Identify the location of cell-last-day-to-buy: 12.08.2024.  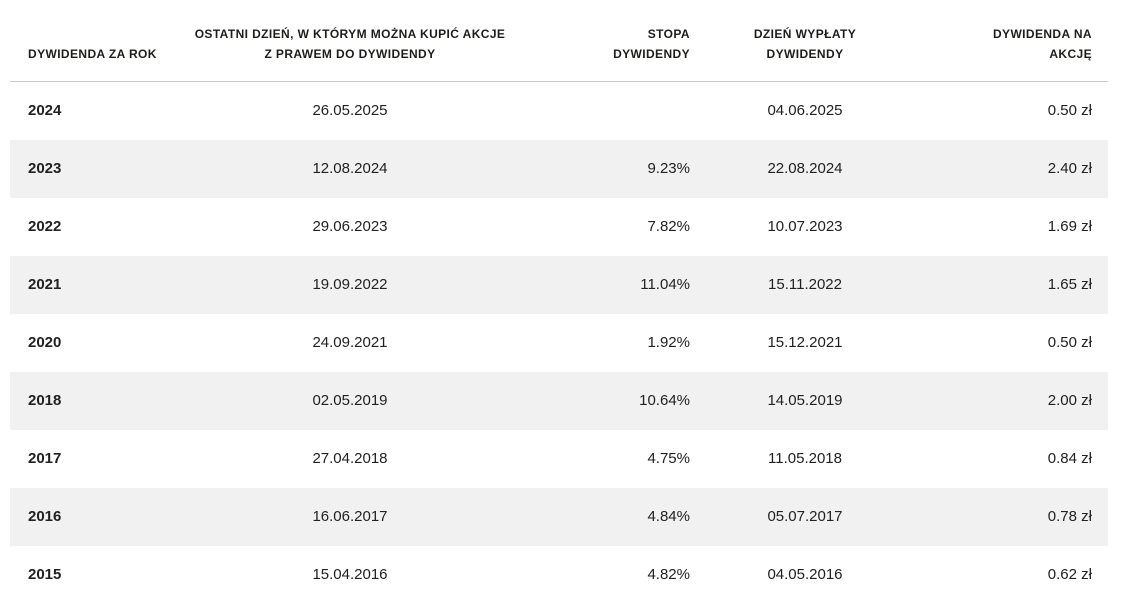
(350, 168).